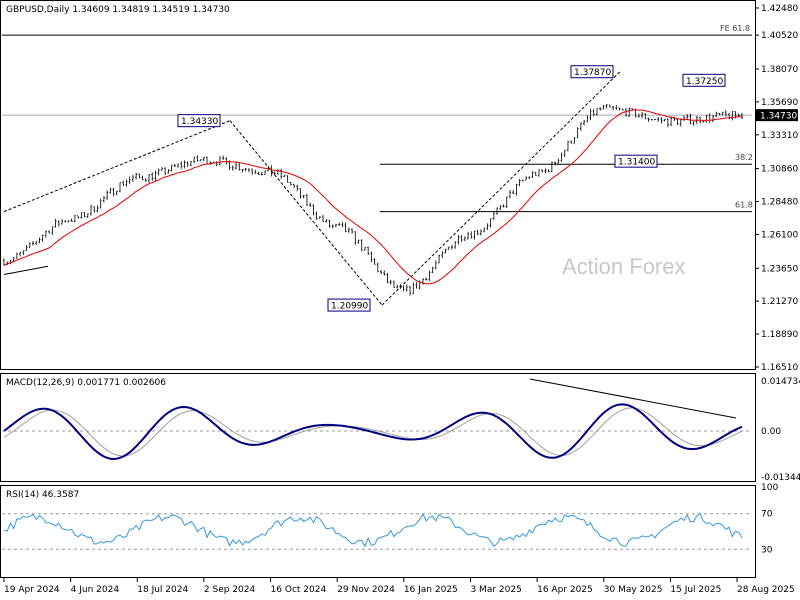  Describe the element at coordinates (771, 432) in the screenshot. I see `macd-tick-label: 0.00` at that location.